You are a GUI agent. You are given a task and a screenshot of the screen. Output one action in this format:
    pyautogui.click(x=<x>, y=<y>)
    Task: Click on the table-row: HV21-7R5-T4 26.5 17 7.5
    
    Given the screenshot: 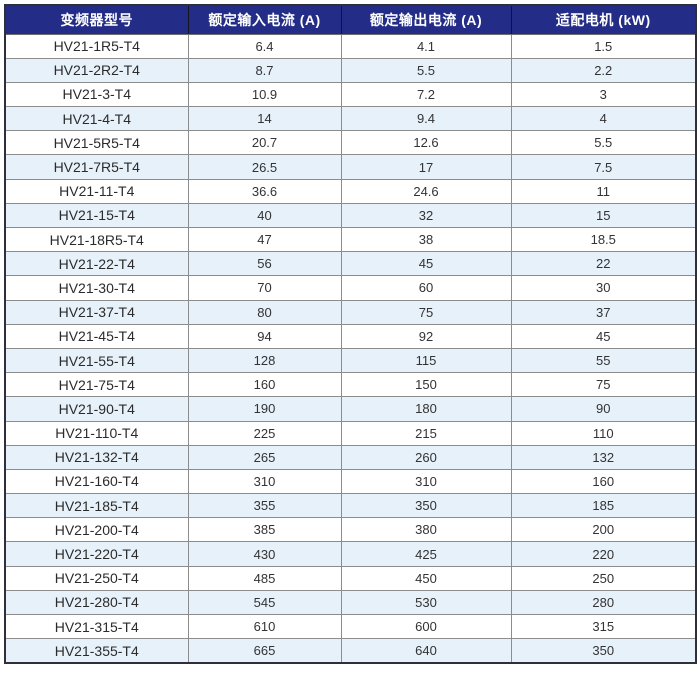 What is the action you would take?
    pyautogui.click(x=350, y=167)
    